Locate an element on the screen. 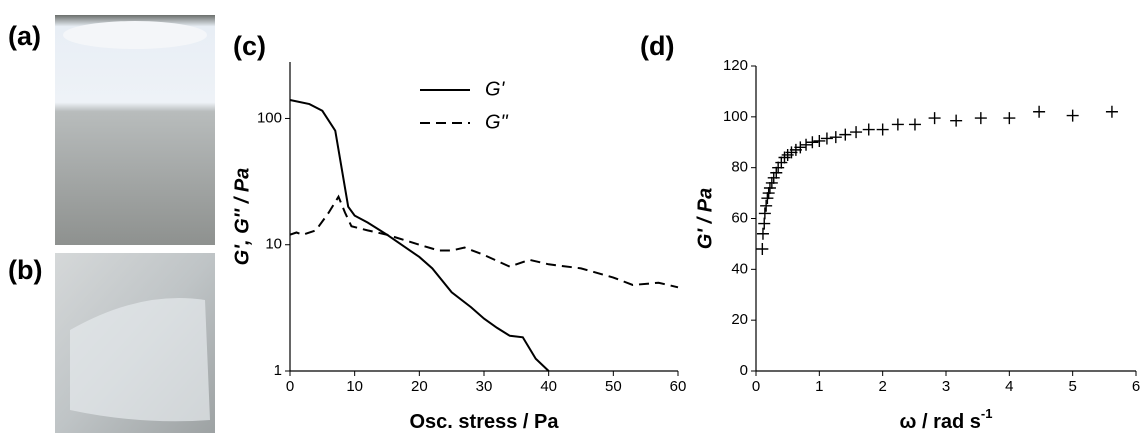 This screenshot has height=436, width=1142. y-axis-label: G', G'' / Pa is located at coordinates (242, 217).